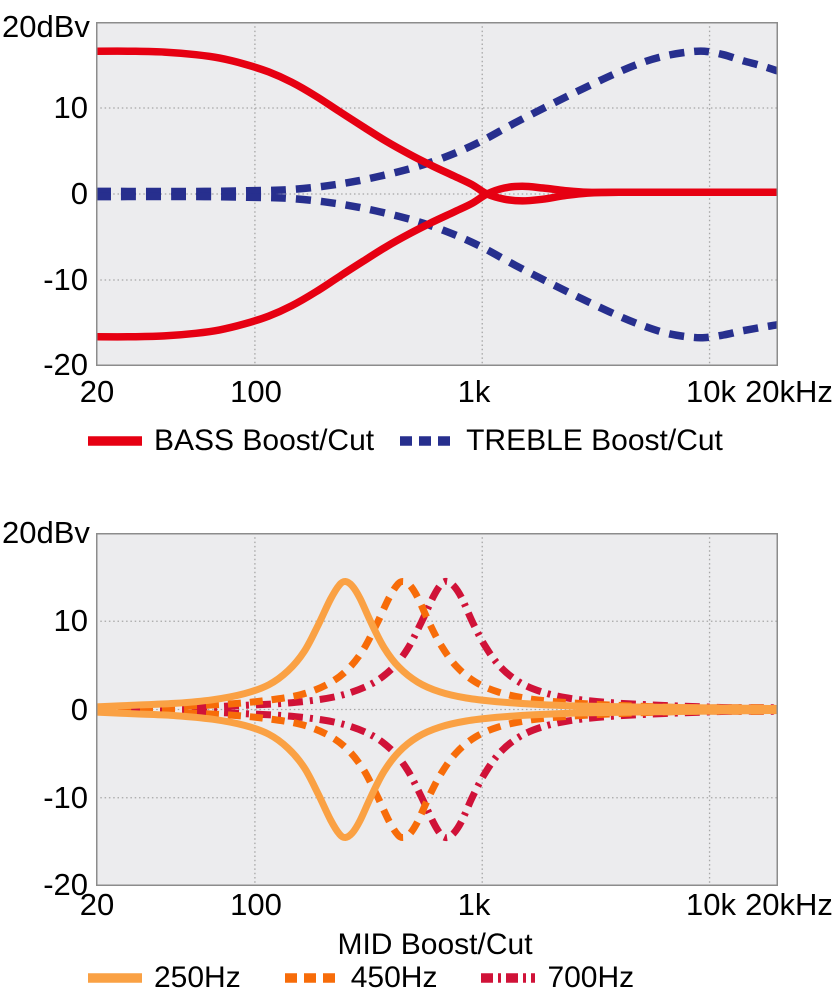  I want to click on legend-item-450hz: 450Hz, so click(361, 978).